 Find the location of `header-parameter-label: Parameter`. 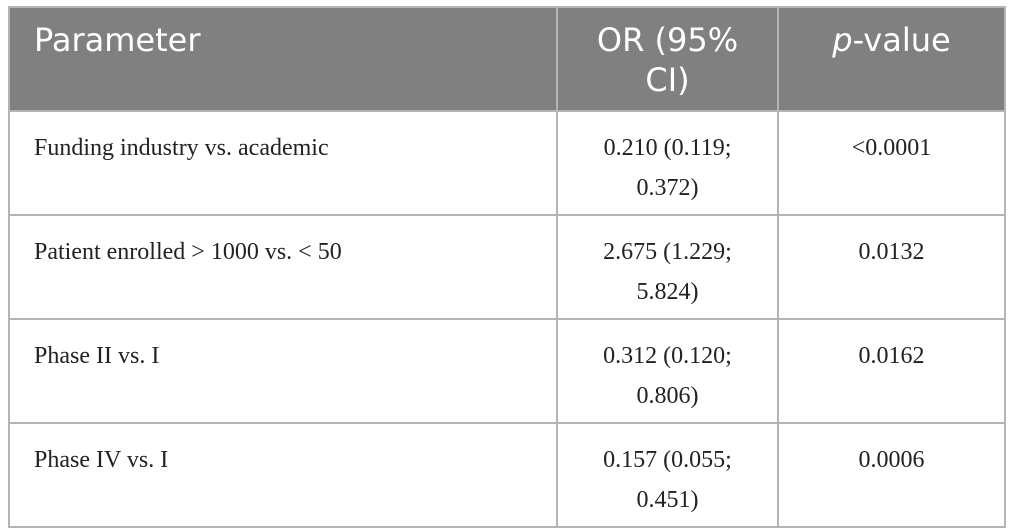

header-parameter-label: Parameter is located at coordinates (117, 40).